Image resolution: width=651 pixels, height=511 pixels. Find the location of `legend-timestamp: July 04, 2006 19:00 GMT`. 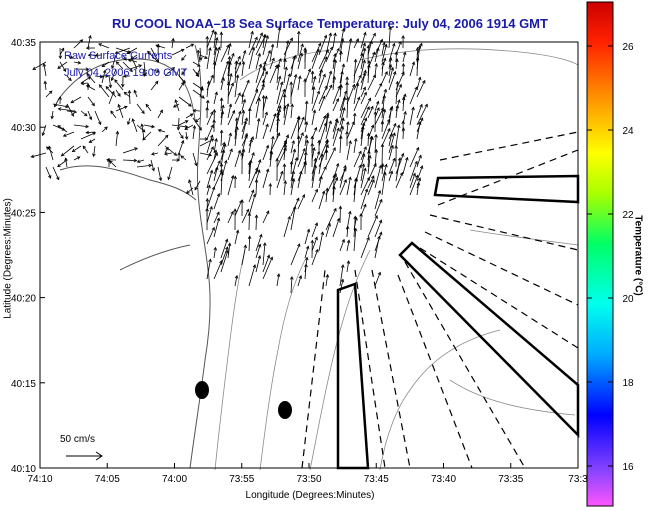

legend-timestamp: July 04, 2006 19:00 GMT is located at coordinates (126, 73).